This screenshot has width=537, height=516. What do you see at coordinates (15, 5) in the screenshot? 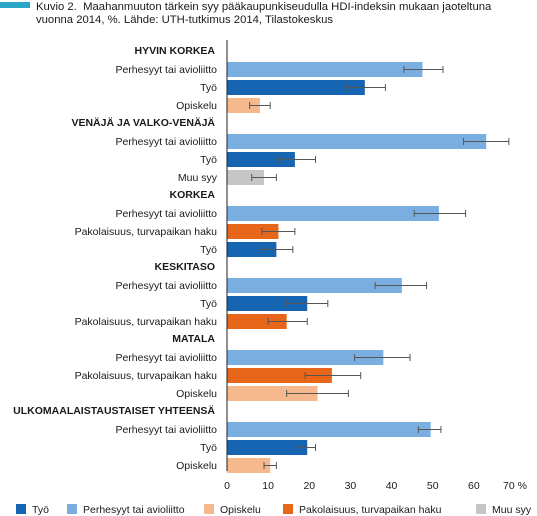
I see `title-accent-bar` at bounding box center [15, 5].